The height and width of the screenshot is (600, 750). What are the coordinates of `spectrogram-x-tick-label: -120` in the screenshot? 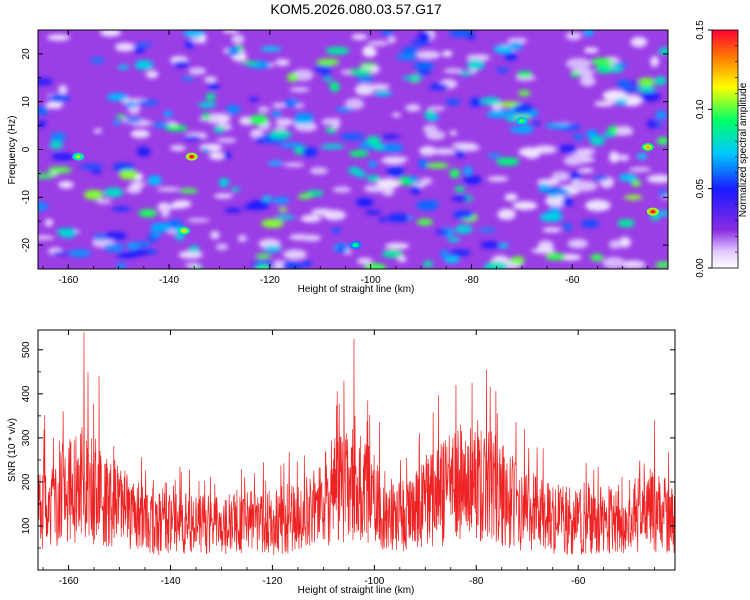 It's located at (270, 280).